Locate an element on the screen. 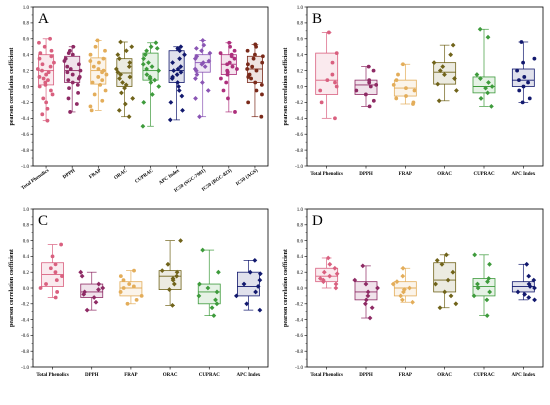 The image size is (550, 405). category-group: DPPH is located at coordinates (72, 112).